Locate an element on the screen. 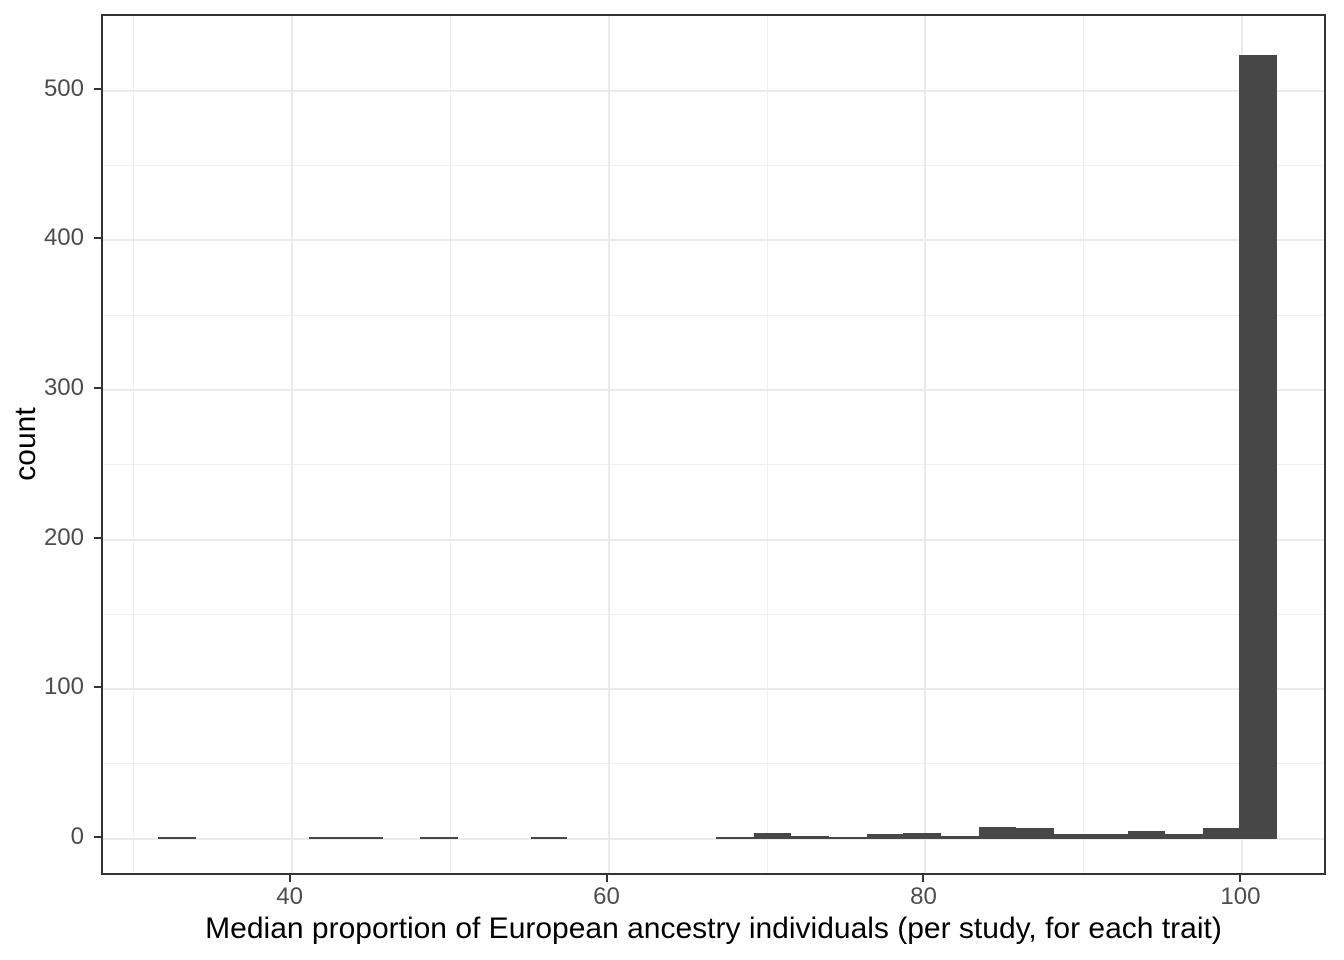 The height and width of the screenshot is (960, 1344). x-tick-label: 40 is located at coordinates (289, 896).